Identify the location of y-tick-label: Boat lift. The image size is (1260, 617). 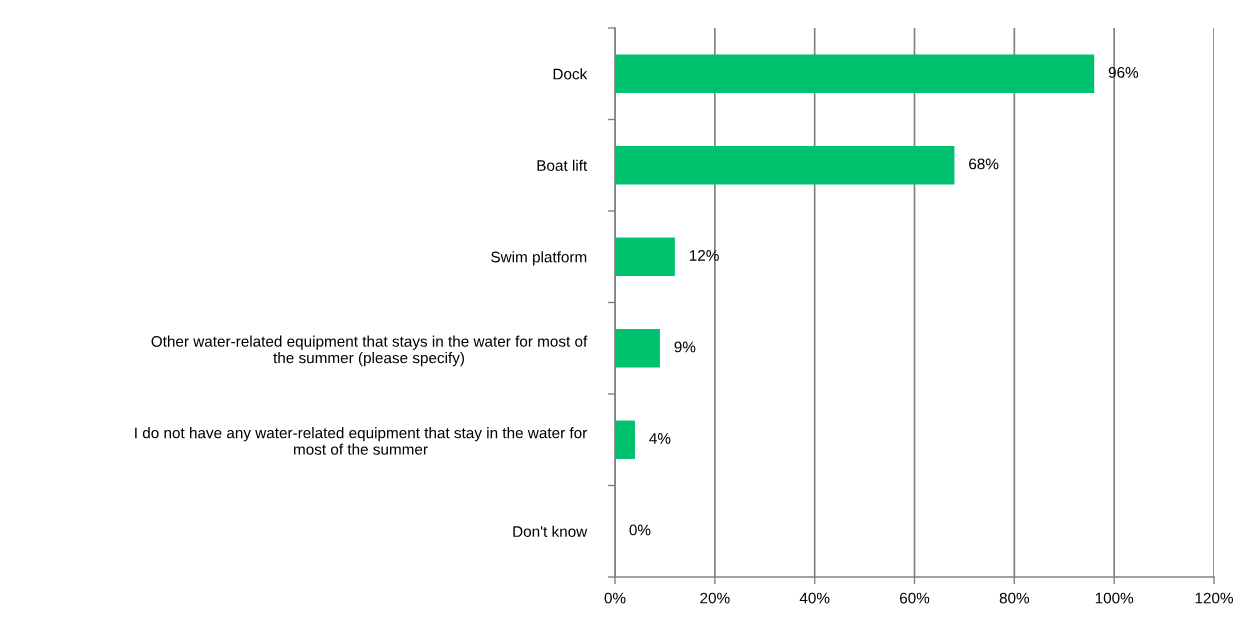
(562, 165).